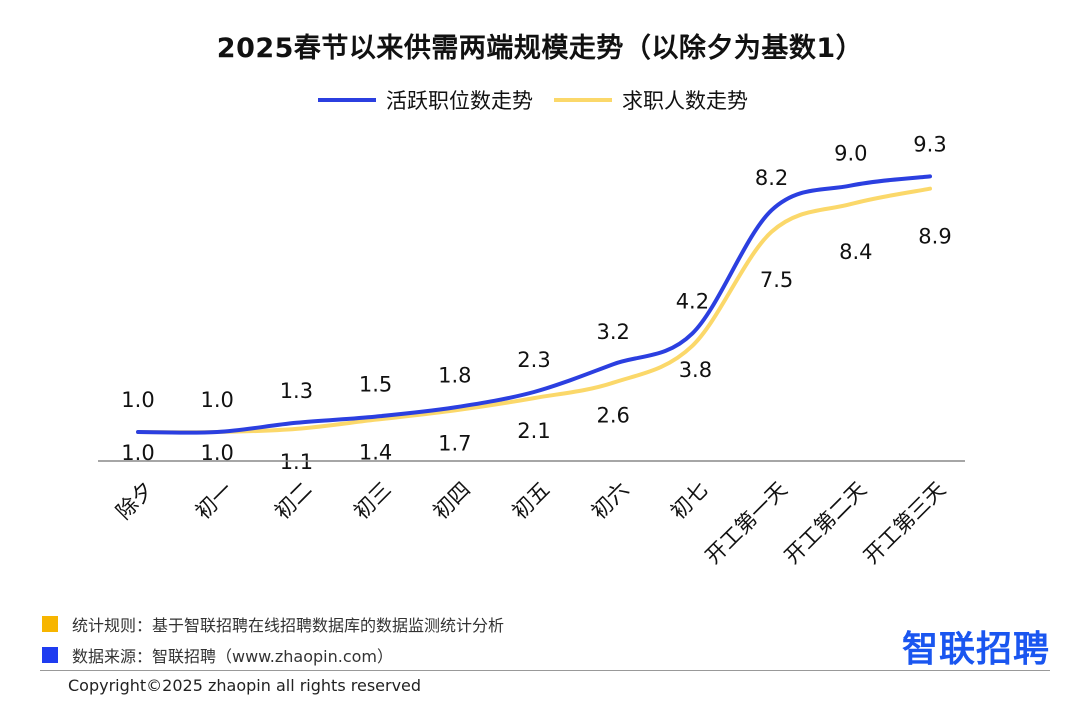 Image resolution: width=1080 pixels, height=722 pixels. Describe the element at coordinates (695, 370) in the screenshot. I see `data-label-s1: 3.8` at that location.